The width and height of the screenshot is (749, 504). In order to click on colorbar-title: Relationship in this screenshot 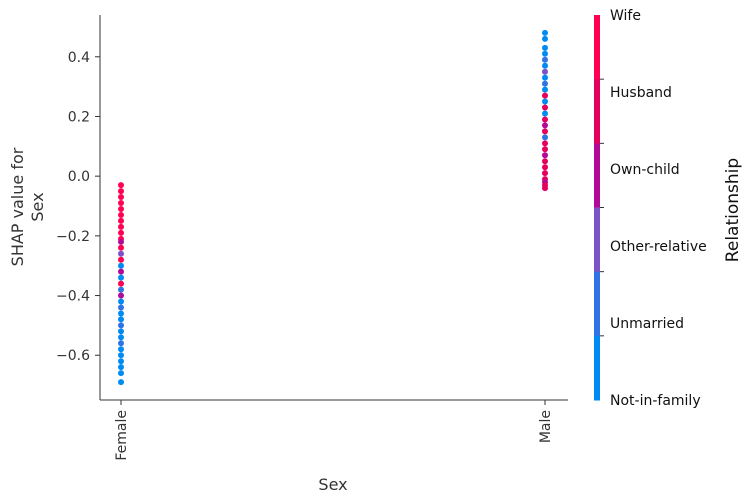, I will do `click(733, 210)`.